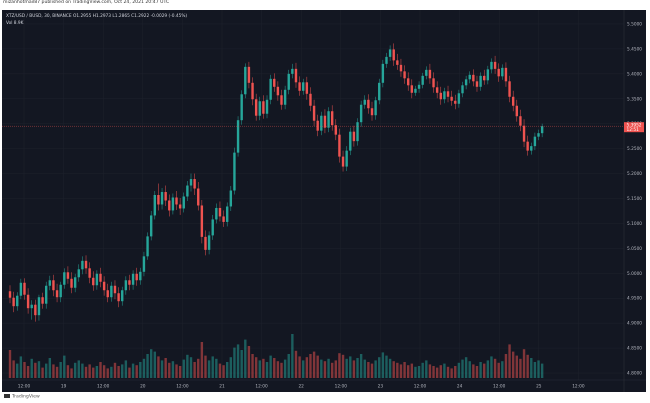  I want to click on price-tick-label: 4.9000, so click(634, 324).